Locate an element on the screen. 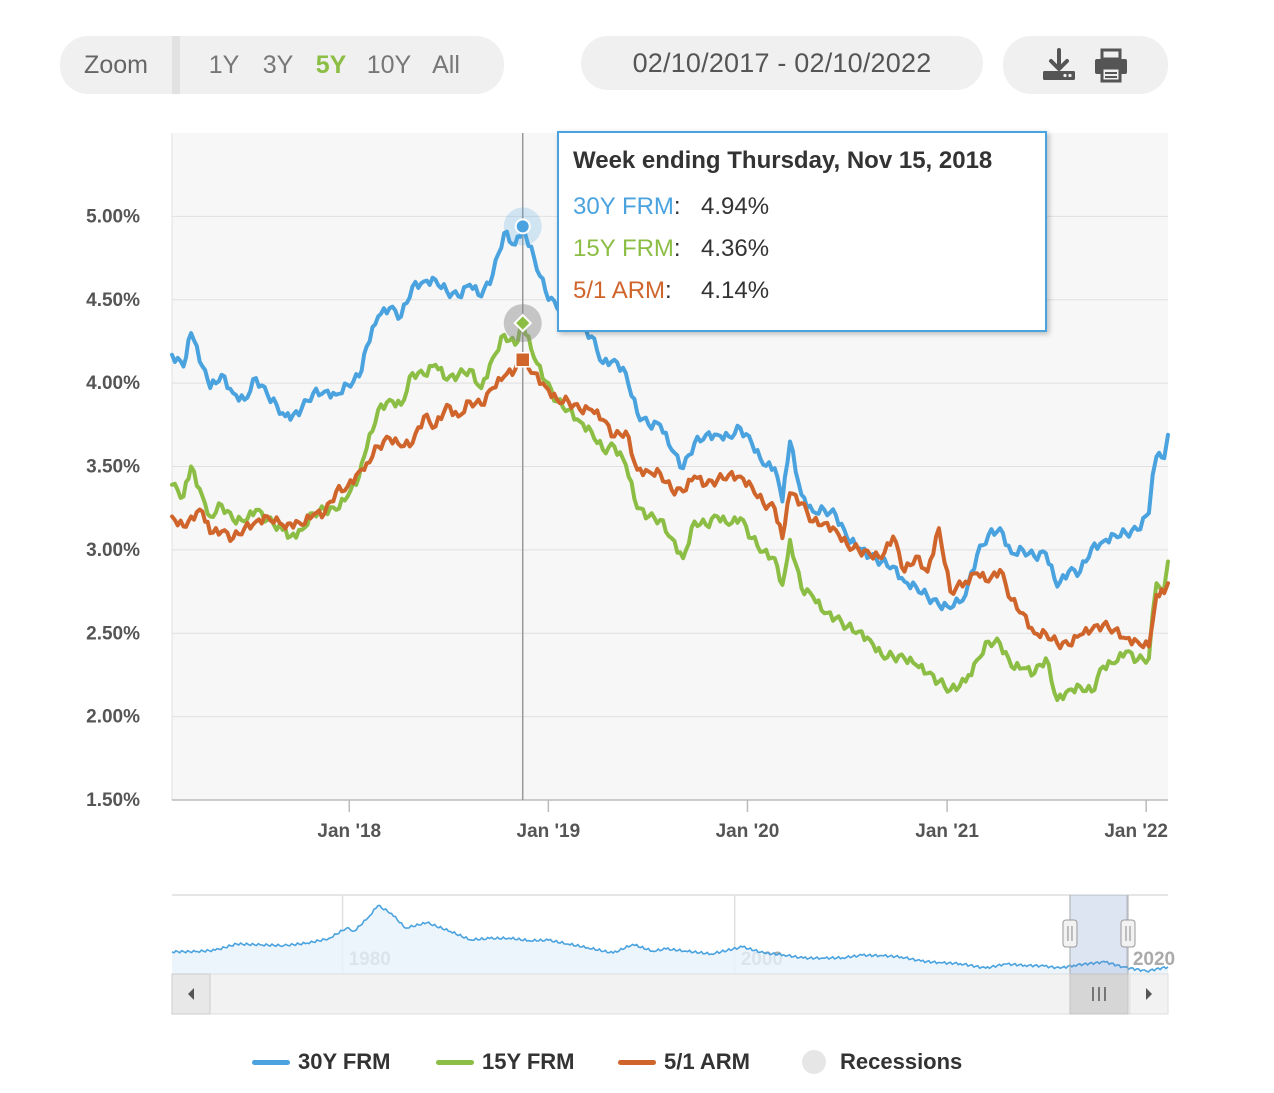 Image resolution: width=1274 pixels, height=1093 pixels. legend-swatch-30y is located at coordinates (271, 1062).